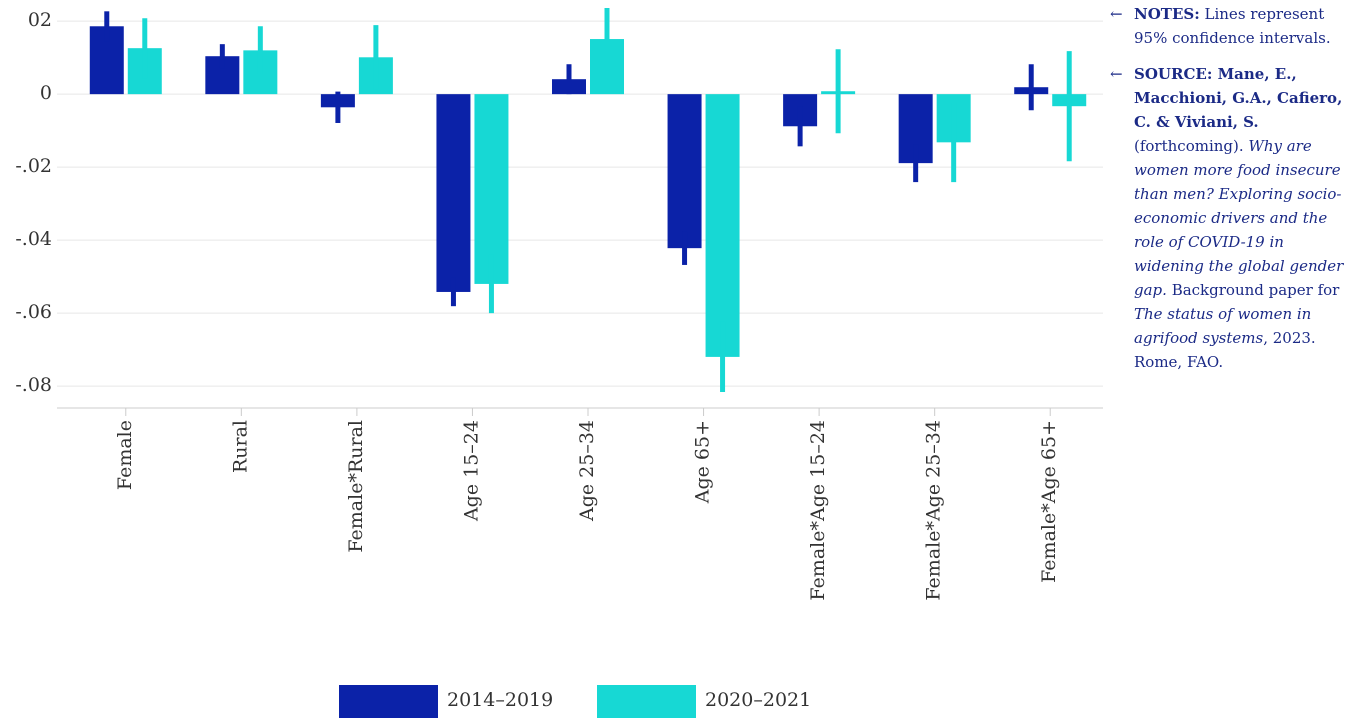  What do you see at coordinates (500, 700) in the screenshot?
I see `legend-label: 2014–2019` at bounding box center [500, 700].